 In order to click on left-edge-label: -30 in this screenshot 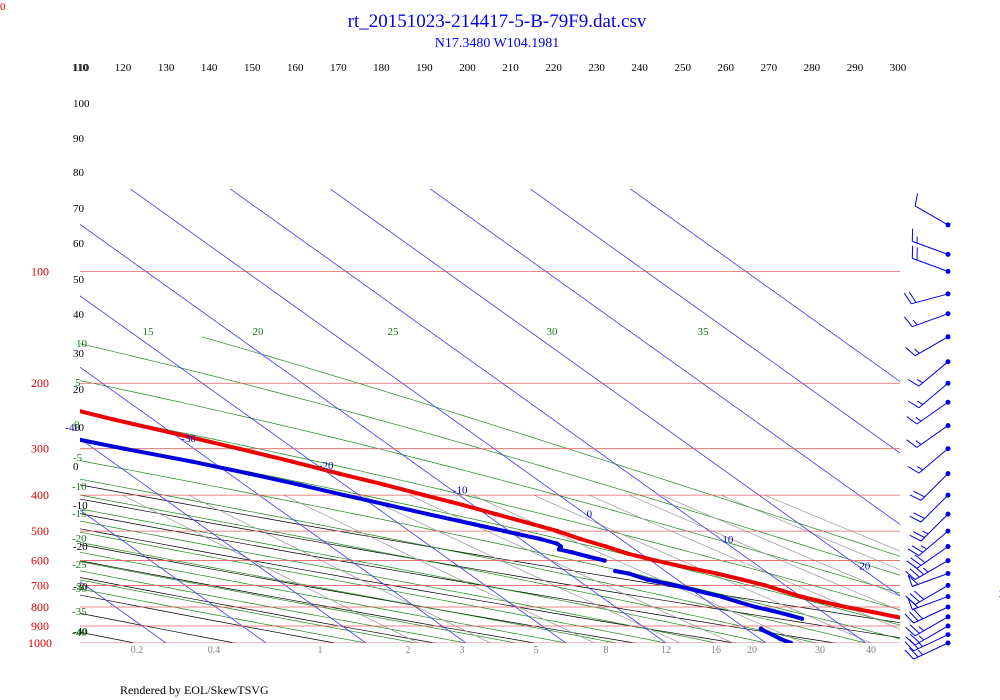, I will do `click(80, 587)`.